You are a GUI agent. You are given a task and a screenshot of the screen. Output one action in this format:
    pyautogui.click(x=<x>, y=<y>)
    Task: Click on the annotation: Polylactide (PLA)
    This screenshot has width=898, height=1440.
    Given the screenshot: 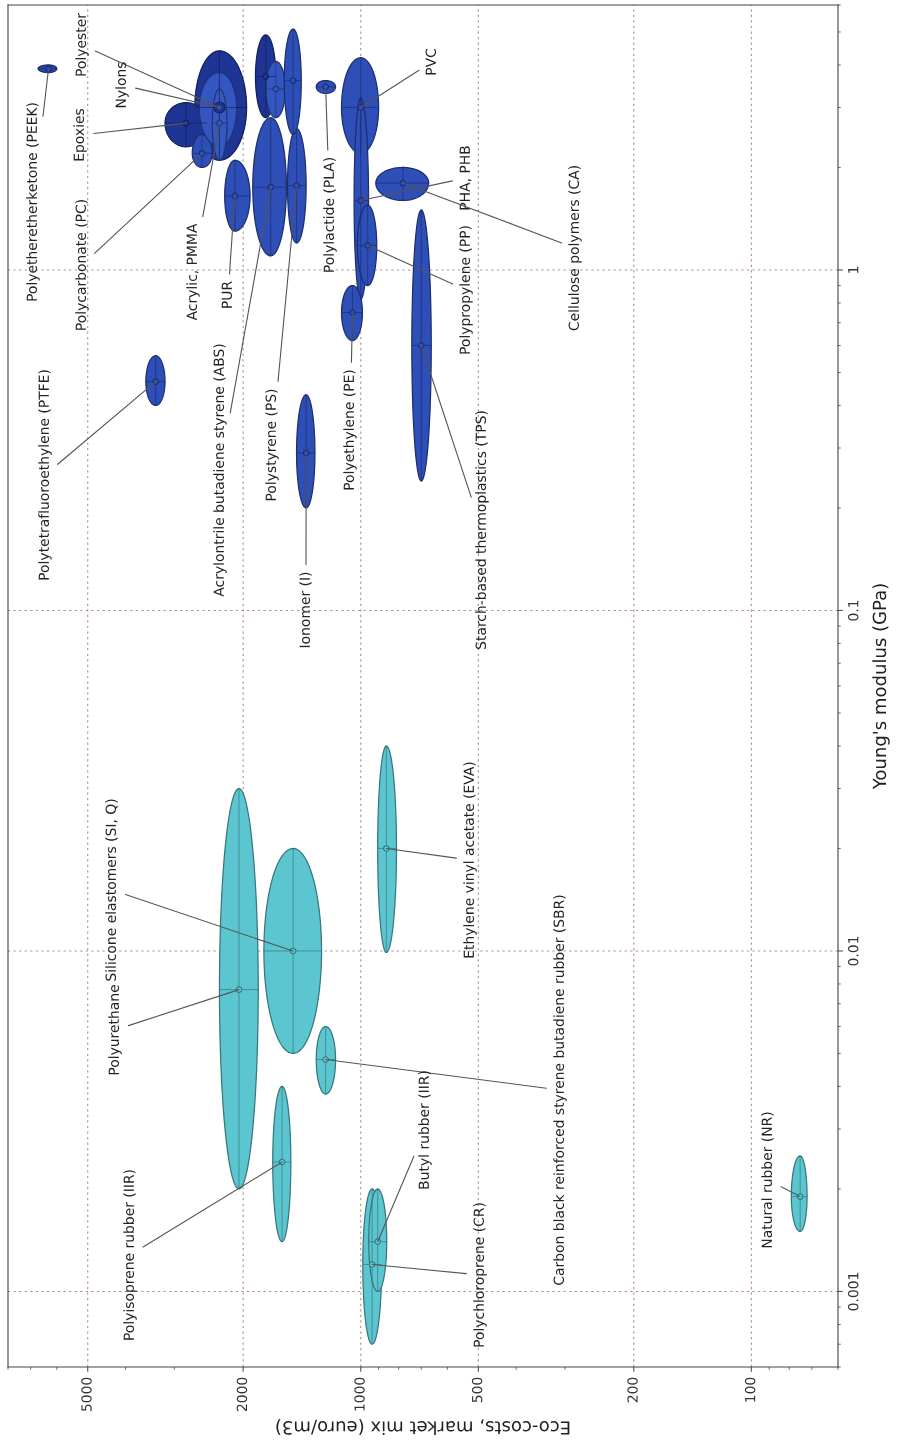 What is the action you would take?
    pyautogui.click(x=330, y=215)
    